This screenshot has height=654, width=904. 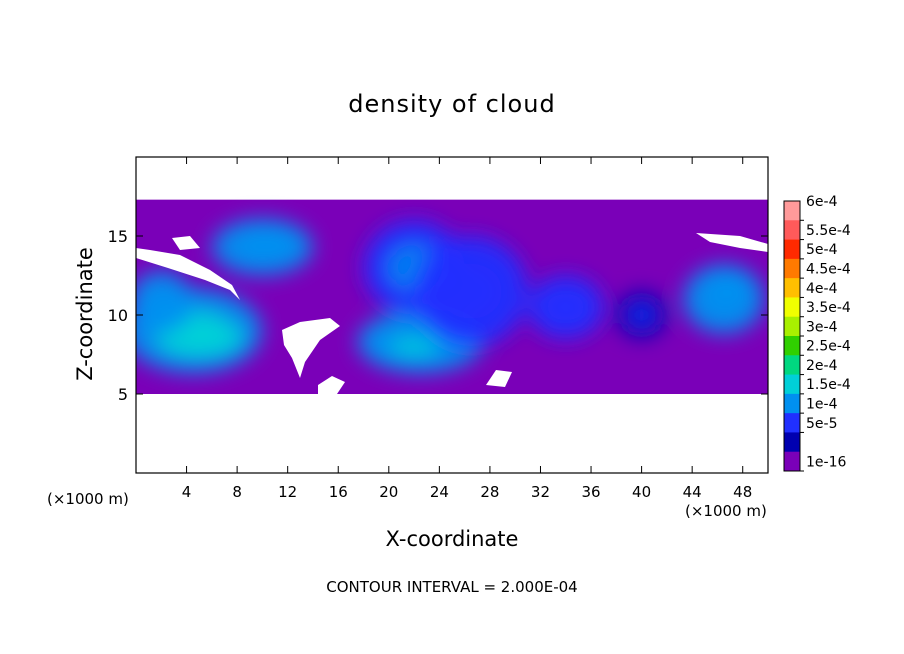 I want to click on x-tick-label: 8, so click(x=237, y=492).